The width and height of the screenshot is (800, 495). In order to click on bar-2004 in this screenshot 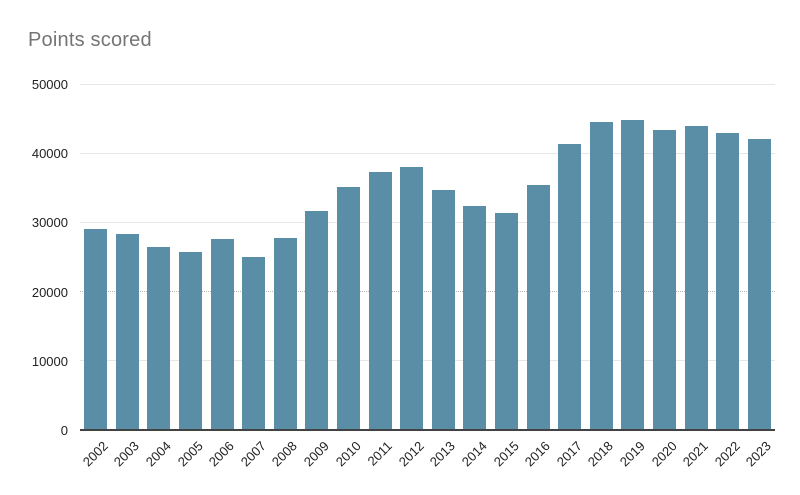, I will do `click(159, 338)`.